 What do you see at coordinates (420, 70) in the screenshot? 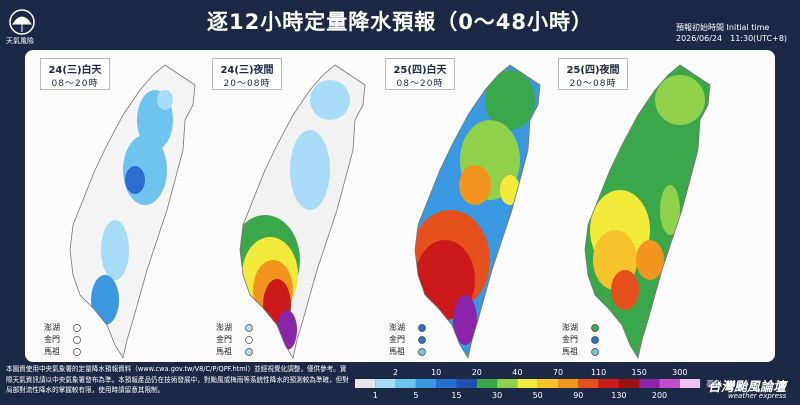
I see `panel-date: 25(四)白天` at bounding box center [420, 70].